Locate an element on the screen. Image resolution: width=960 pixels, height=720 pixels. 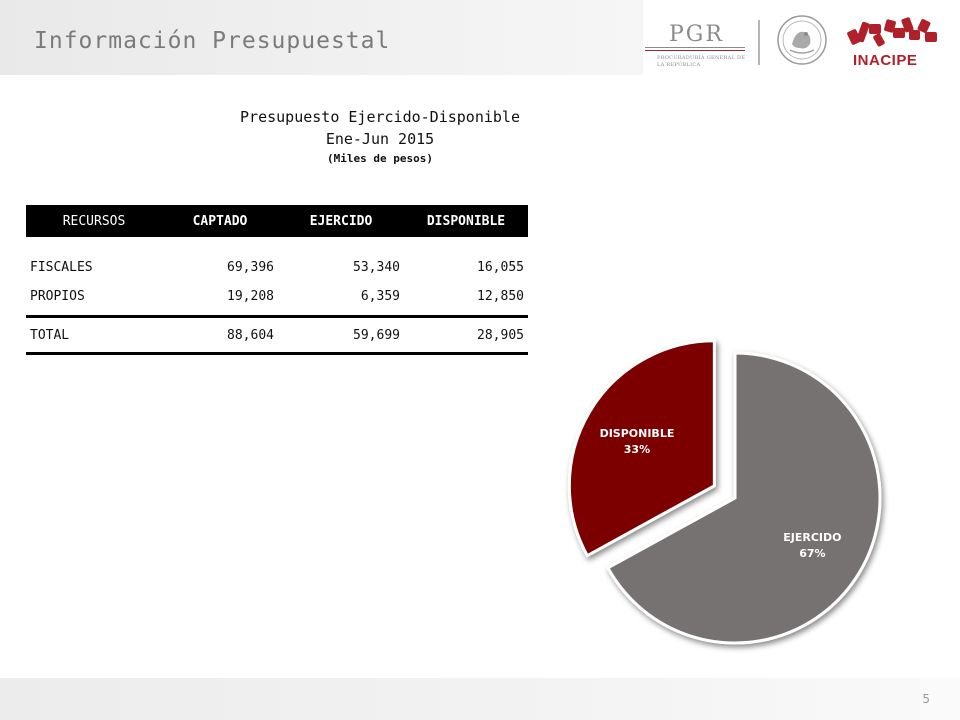
pie-label-ejercido: EJERCIDO is located at coordinates (812, 537).